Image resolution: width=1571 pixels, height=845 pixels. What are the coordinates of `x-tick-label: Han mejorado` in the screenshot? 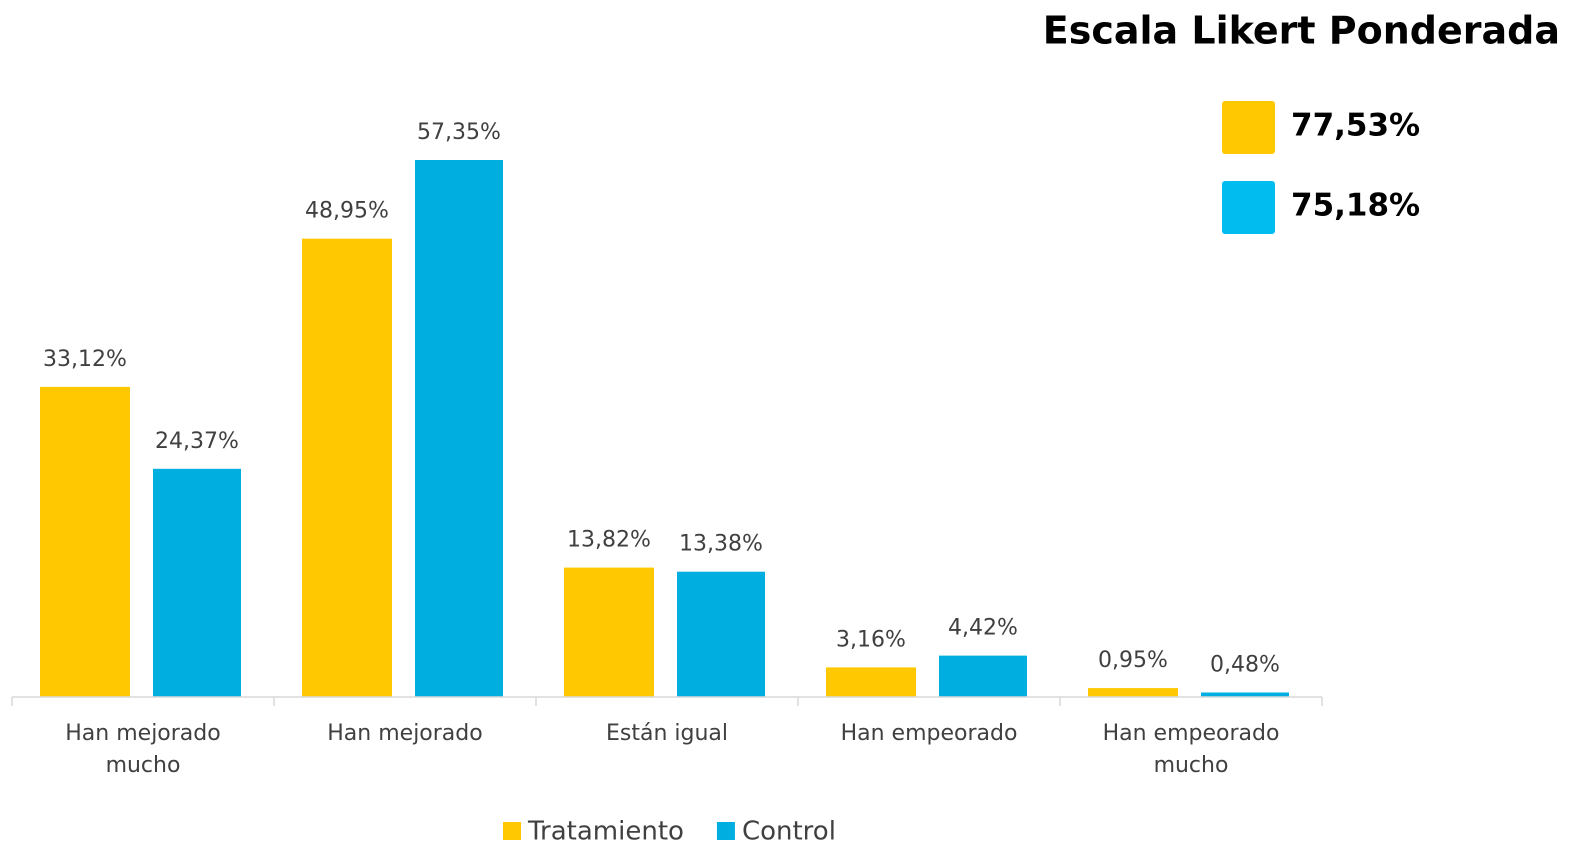 It's located at (405, 733).